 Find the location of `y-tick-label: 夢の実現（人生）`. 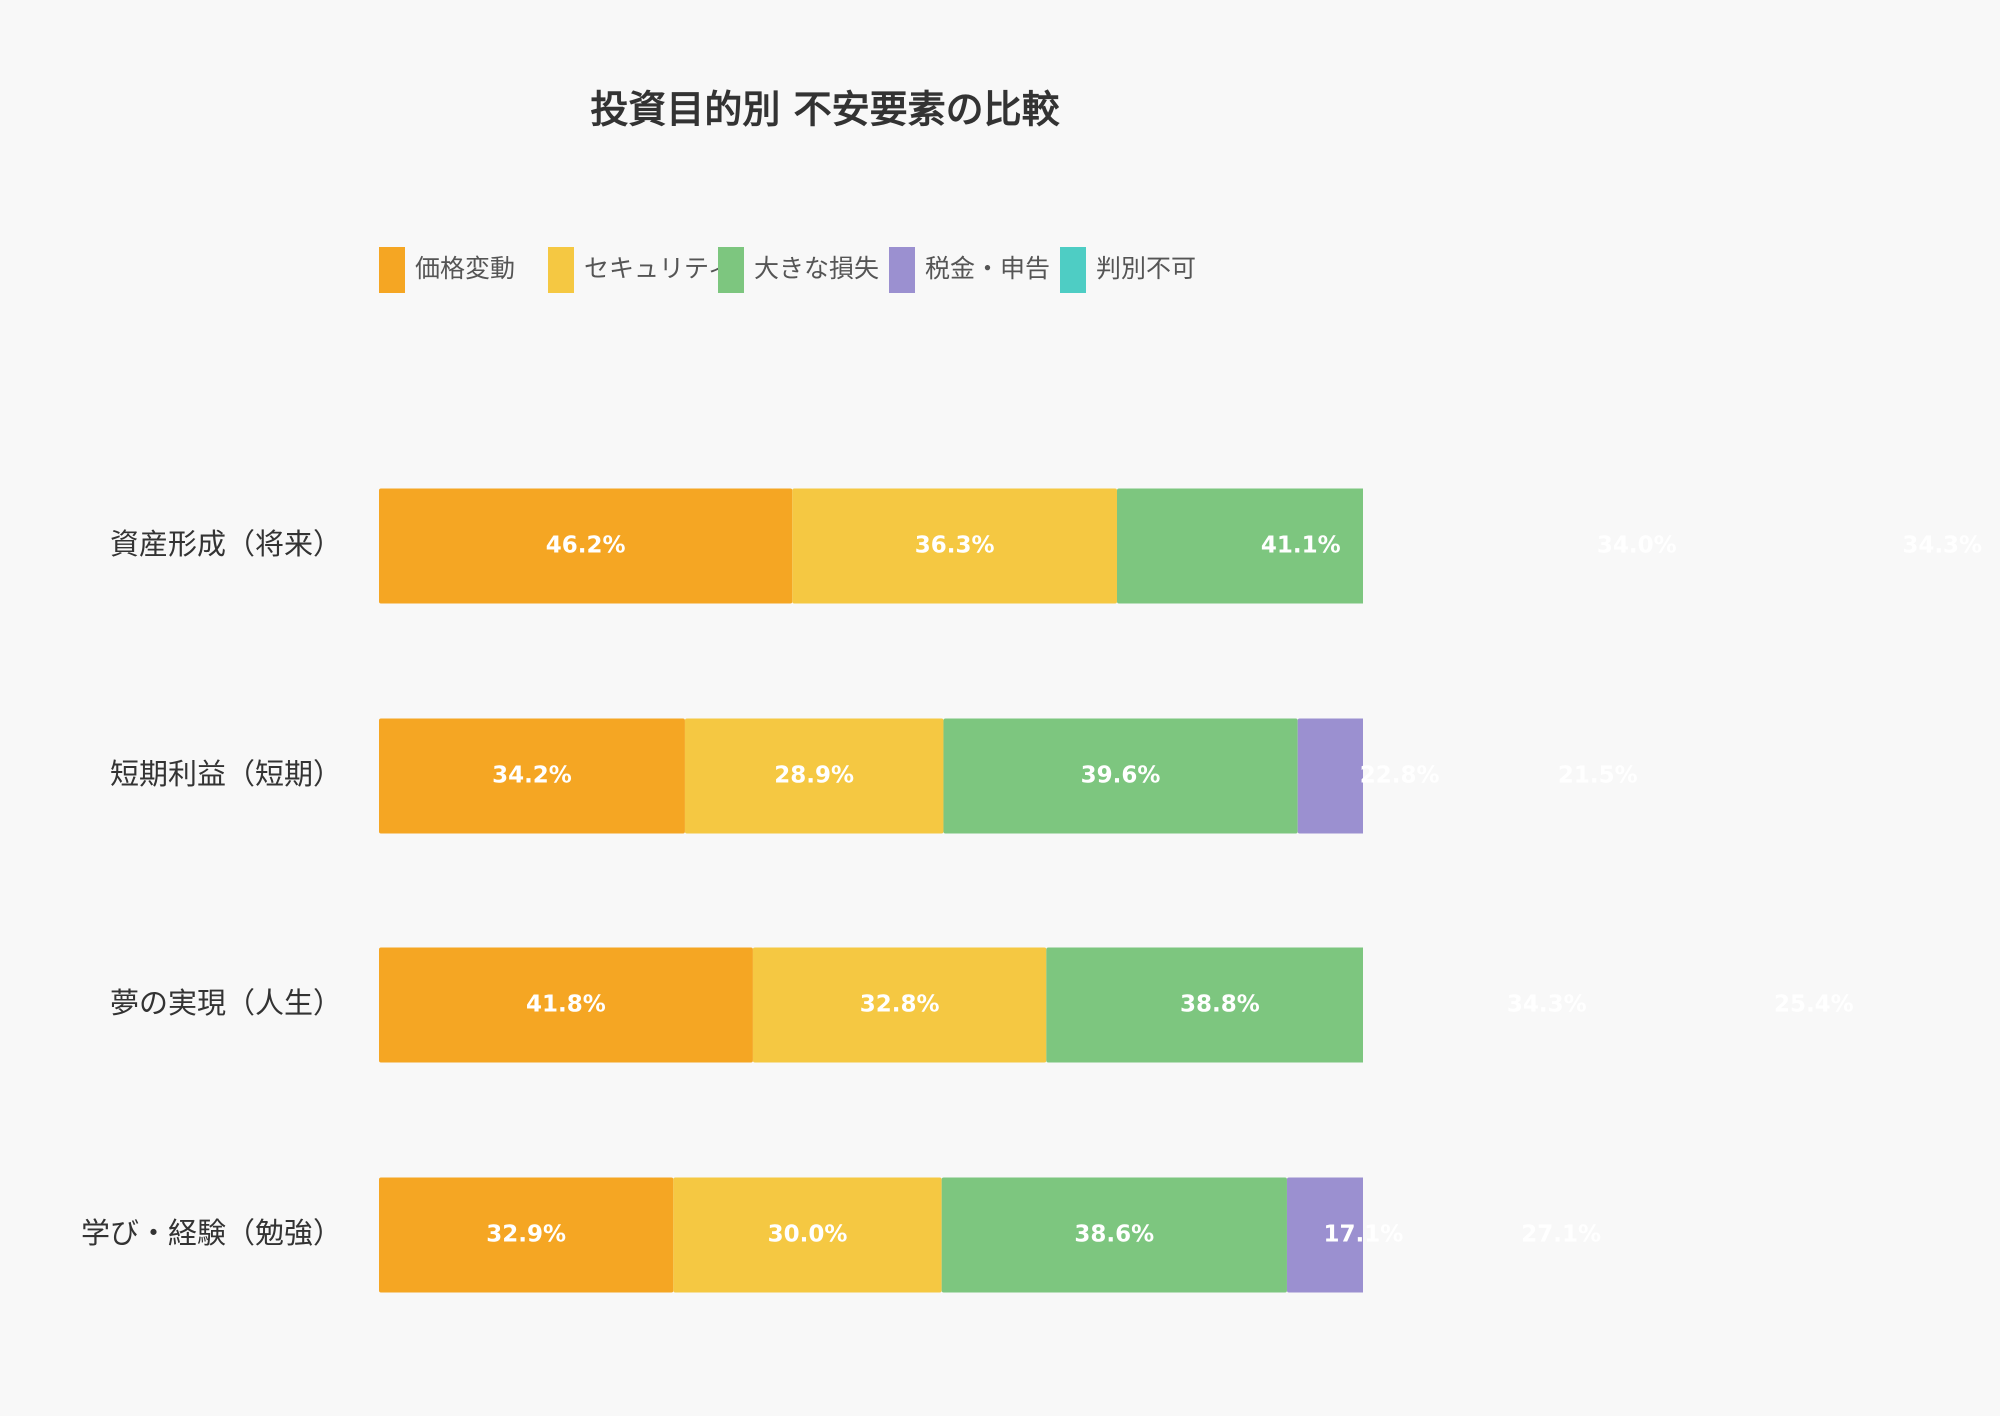

y-tick-label: 夢の実現（人生） is located at coordinates (226, 1003).